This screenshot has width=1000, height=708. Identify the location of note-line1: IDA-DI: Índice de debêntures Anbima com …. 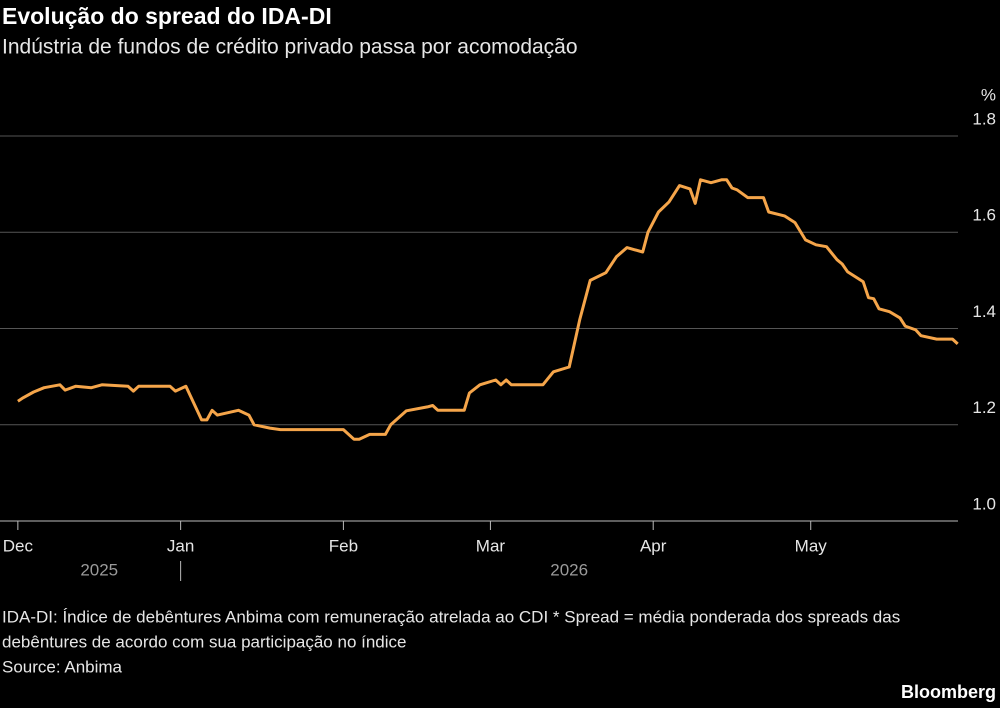
(451, 616).